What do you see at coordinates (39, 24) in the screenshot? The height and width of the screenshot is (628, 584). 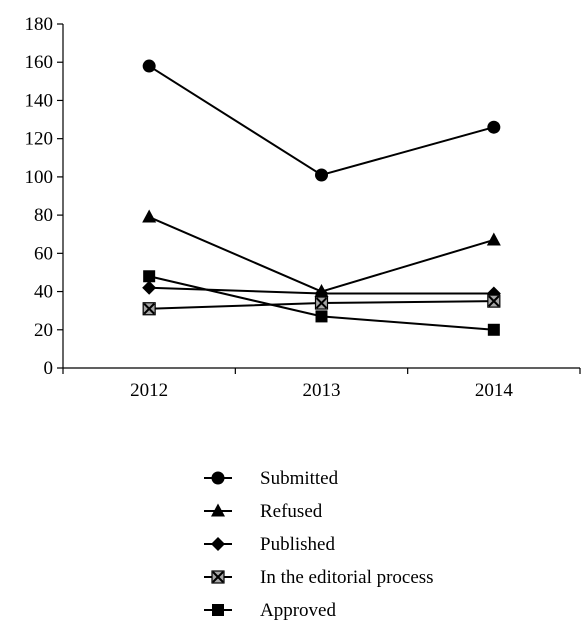 I see `y-tick-label-180: 180` at bounding box center [39, 24].